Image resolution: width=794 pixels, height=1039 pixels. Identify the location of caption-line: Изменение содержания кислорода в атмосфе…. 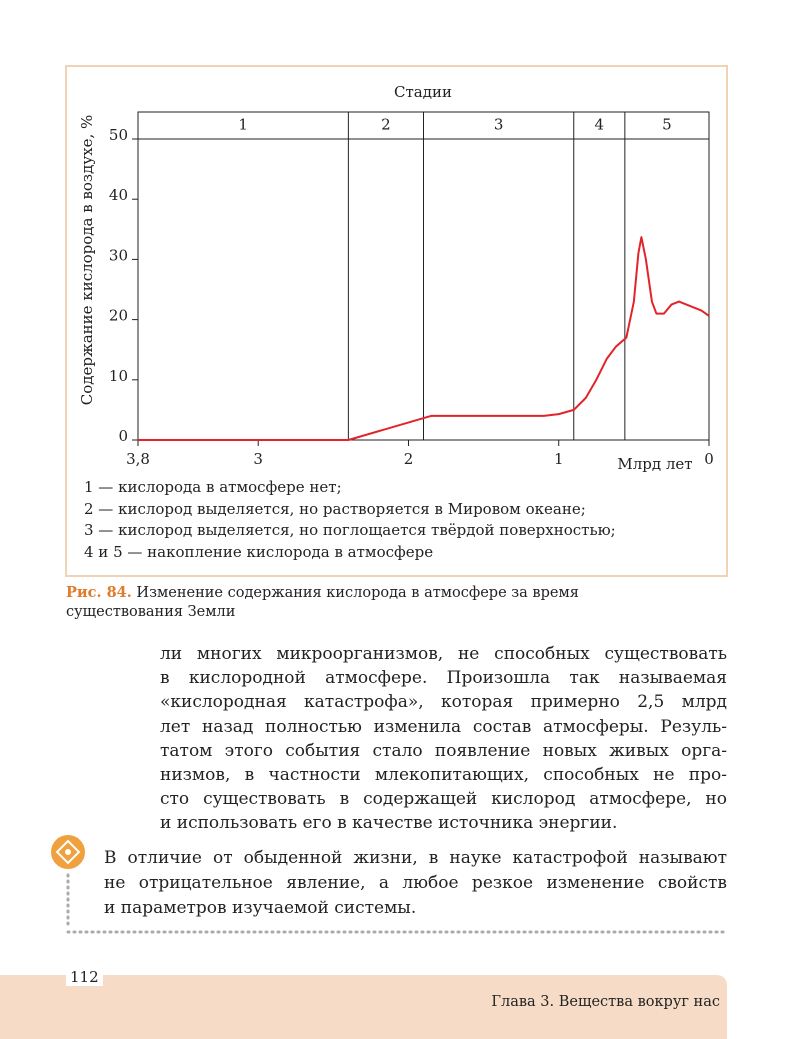
(357, 593).